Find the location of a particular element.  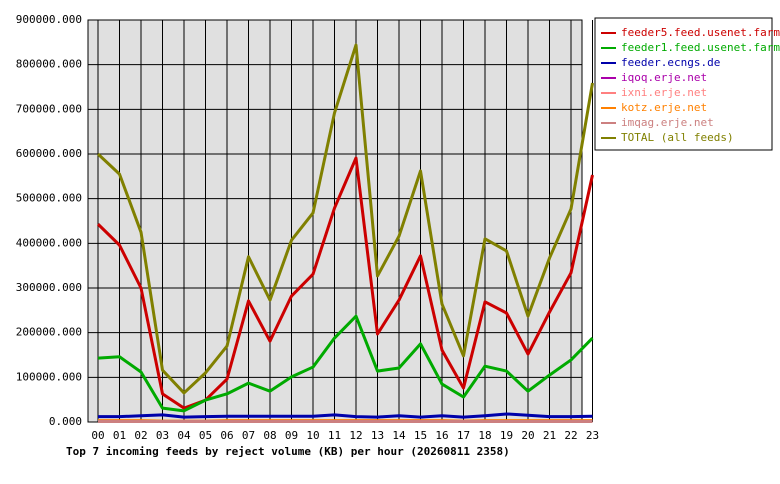

x-tick-label: 04 is located at coordinates (184, 435).